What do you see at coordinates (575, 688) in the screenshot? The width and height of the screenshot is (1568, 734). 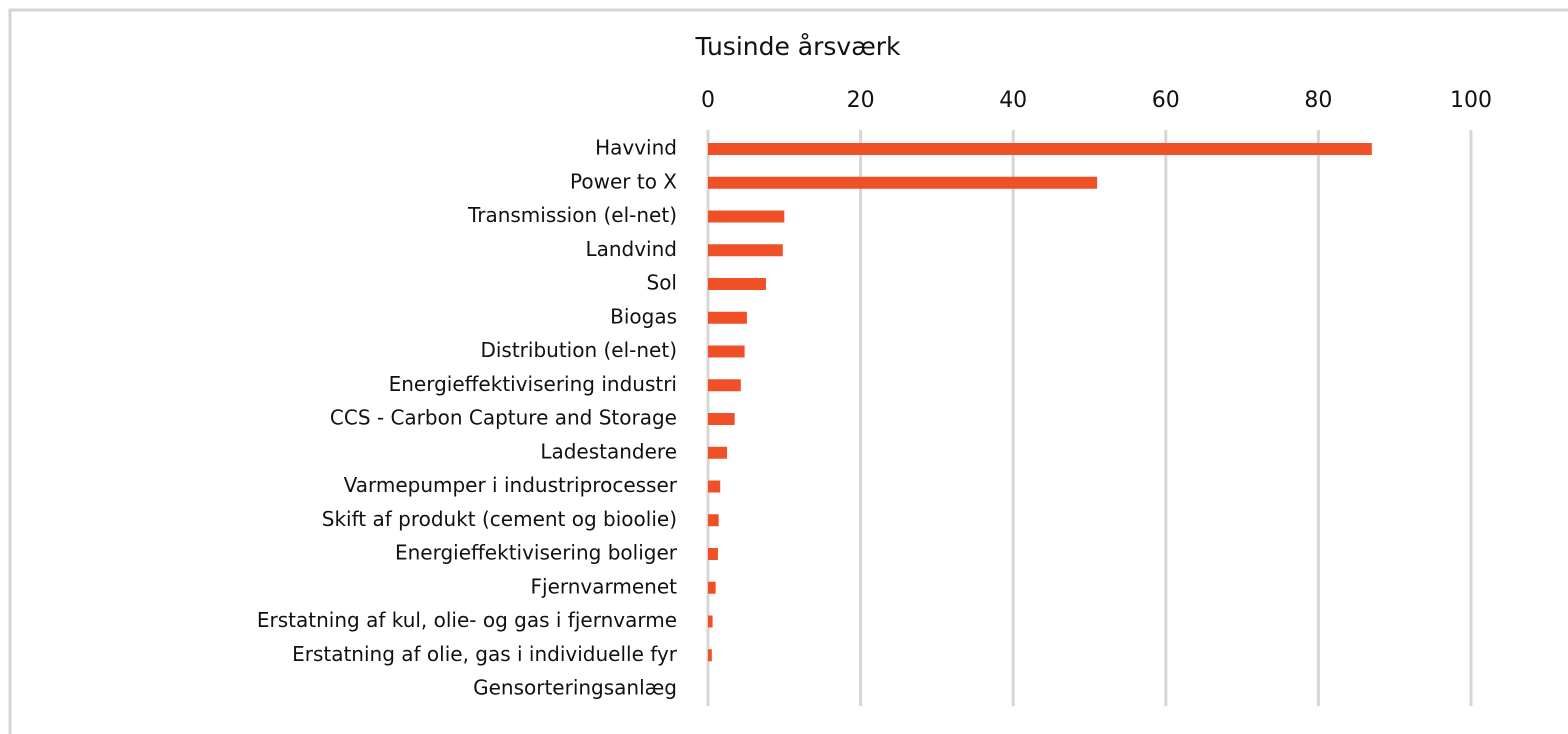 I see `y-tick-label: Gensorteringsanlæg` at bounding box center [575, 688].